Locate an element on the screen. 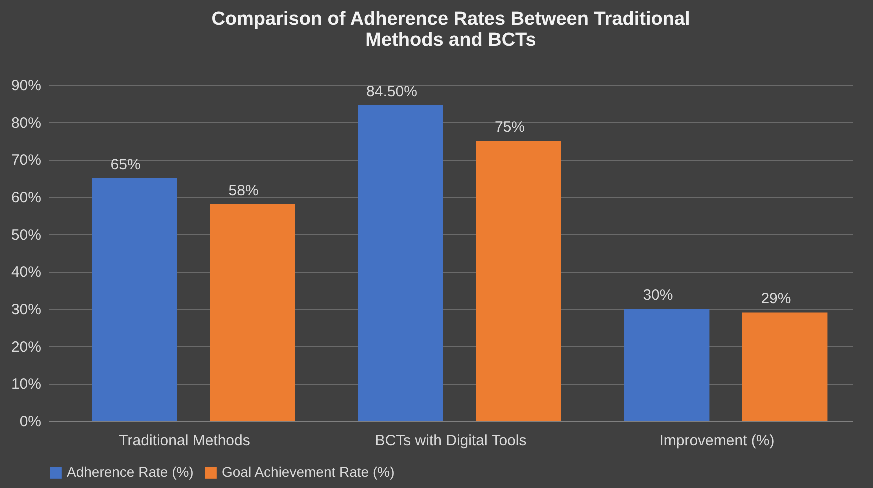  x-tick-label: BCTs with Digital Tools is located at coordinates (451, 441).